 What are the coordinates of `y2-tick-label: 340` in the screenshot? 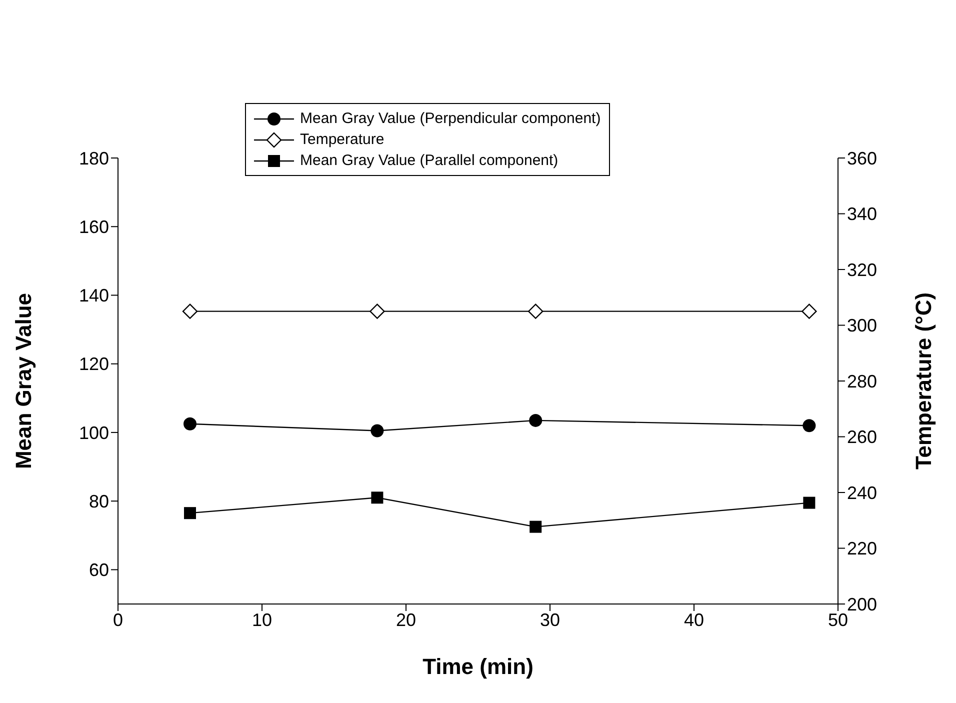 It's located at (862, 214).